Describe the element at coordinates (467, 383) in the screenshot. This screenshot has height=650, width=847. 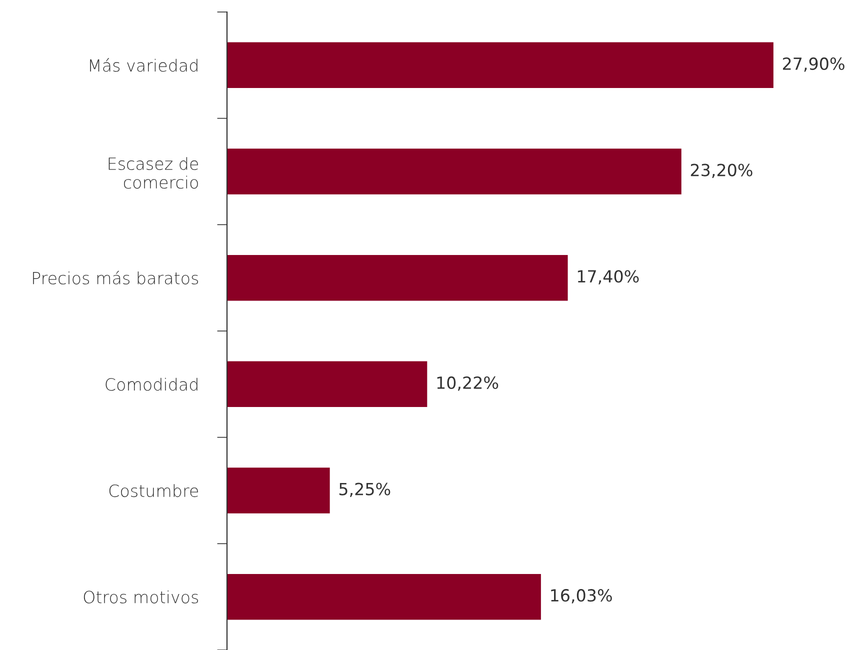
I see `data-label: 10,22%` at that location.